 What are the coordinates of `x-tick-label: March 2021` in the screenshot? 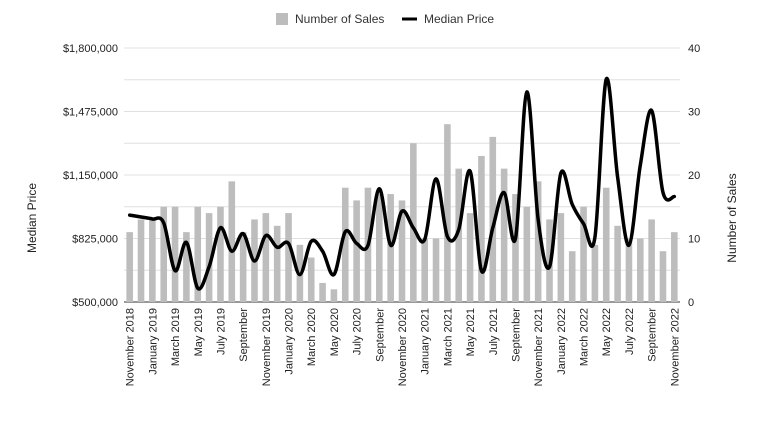 It's located at (448, 337).